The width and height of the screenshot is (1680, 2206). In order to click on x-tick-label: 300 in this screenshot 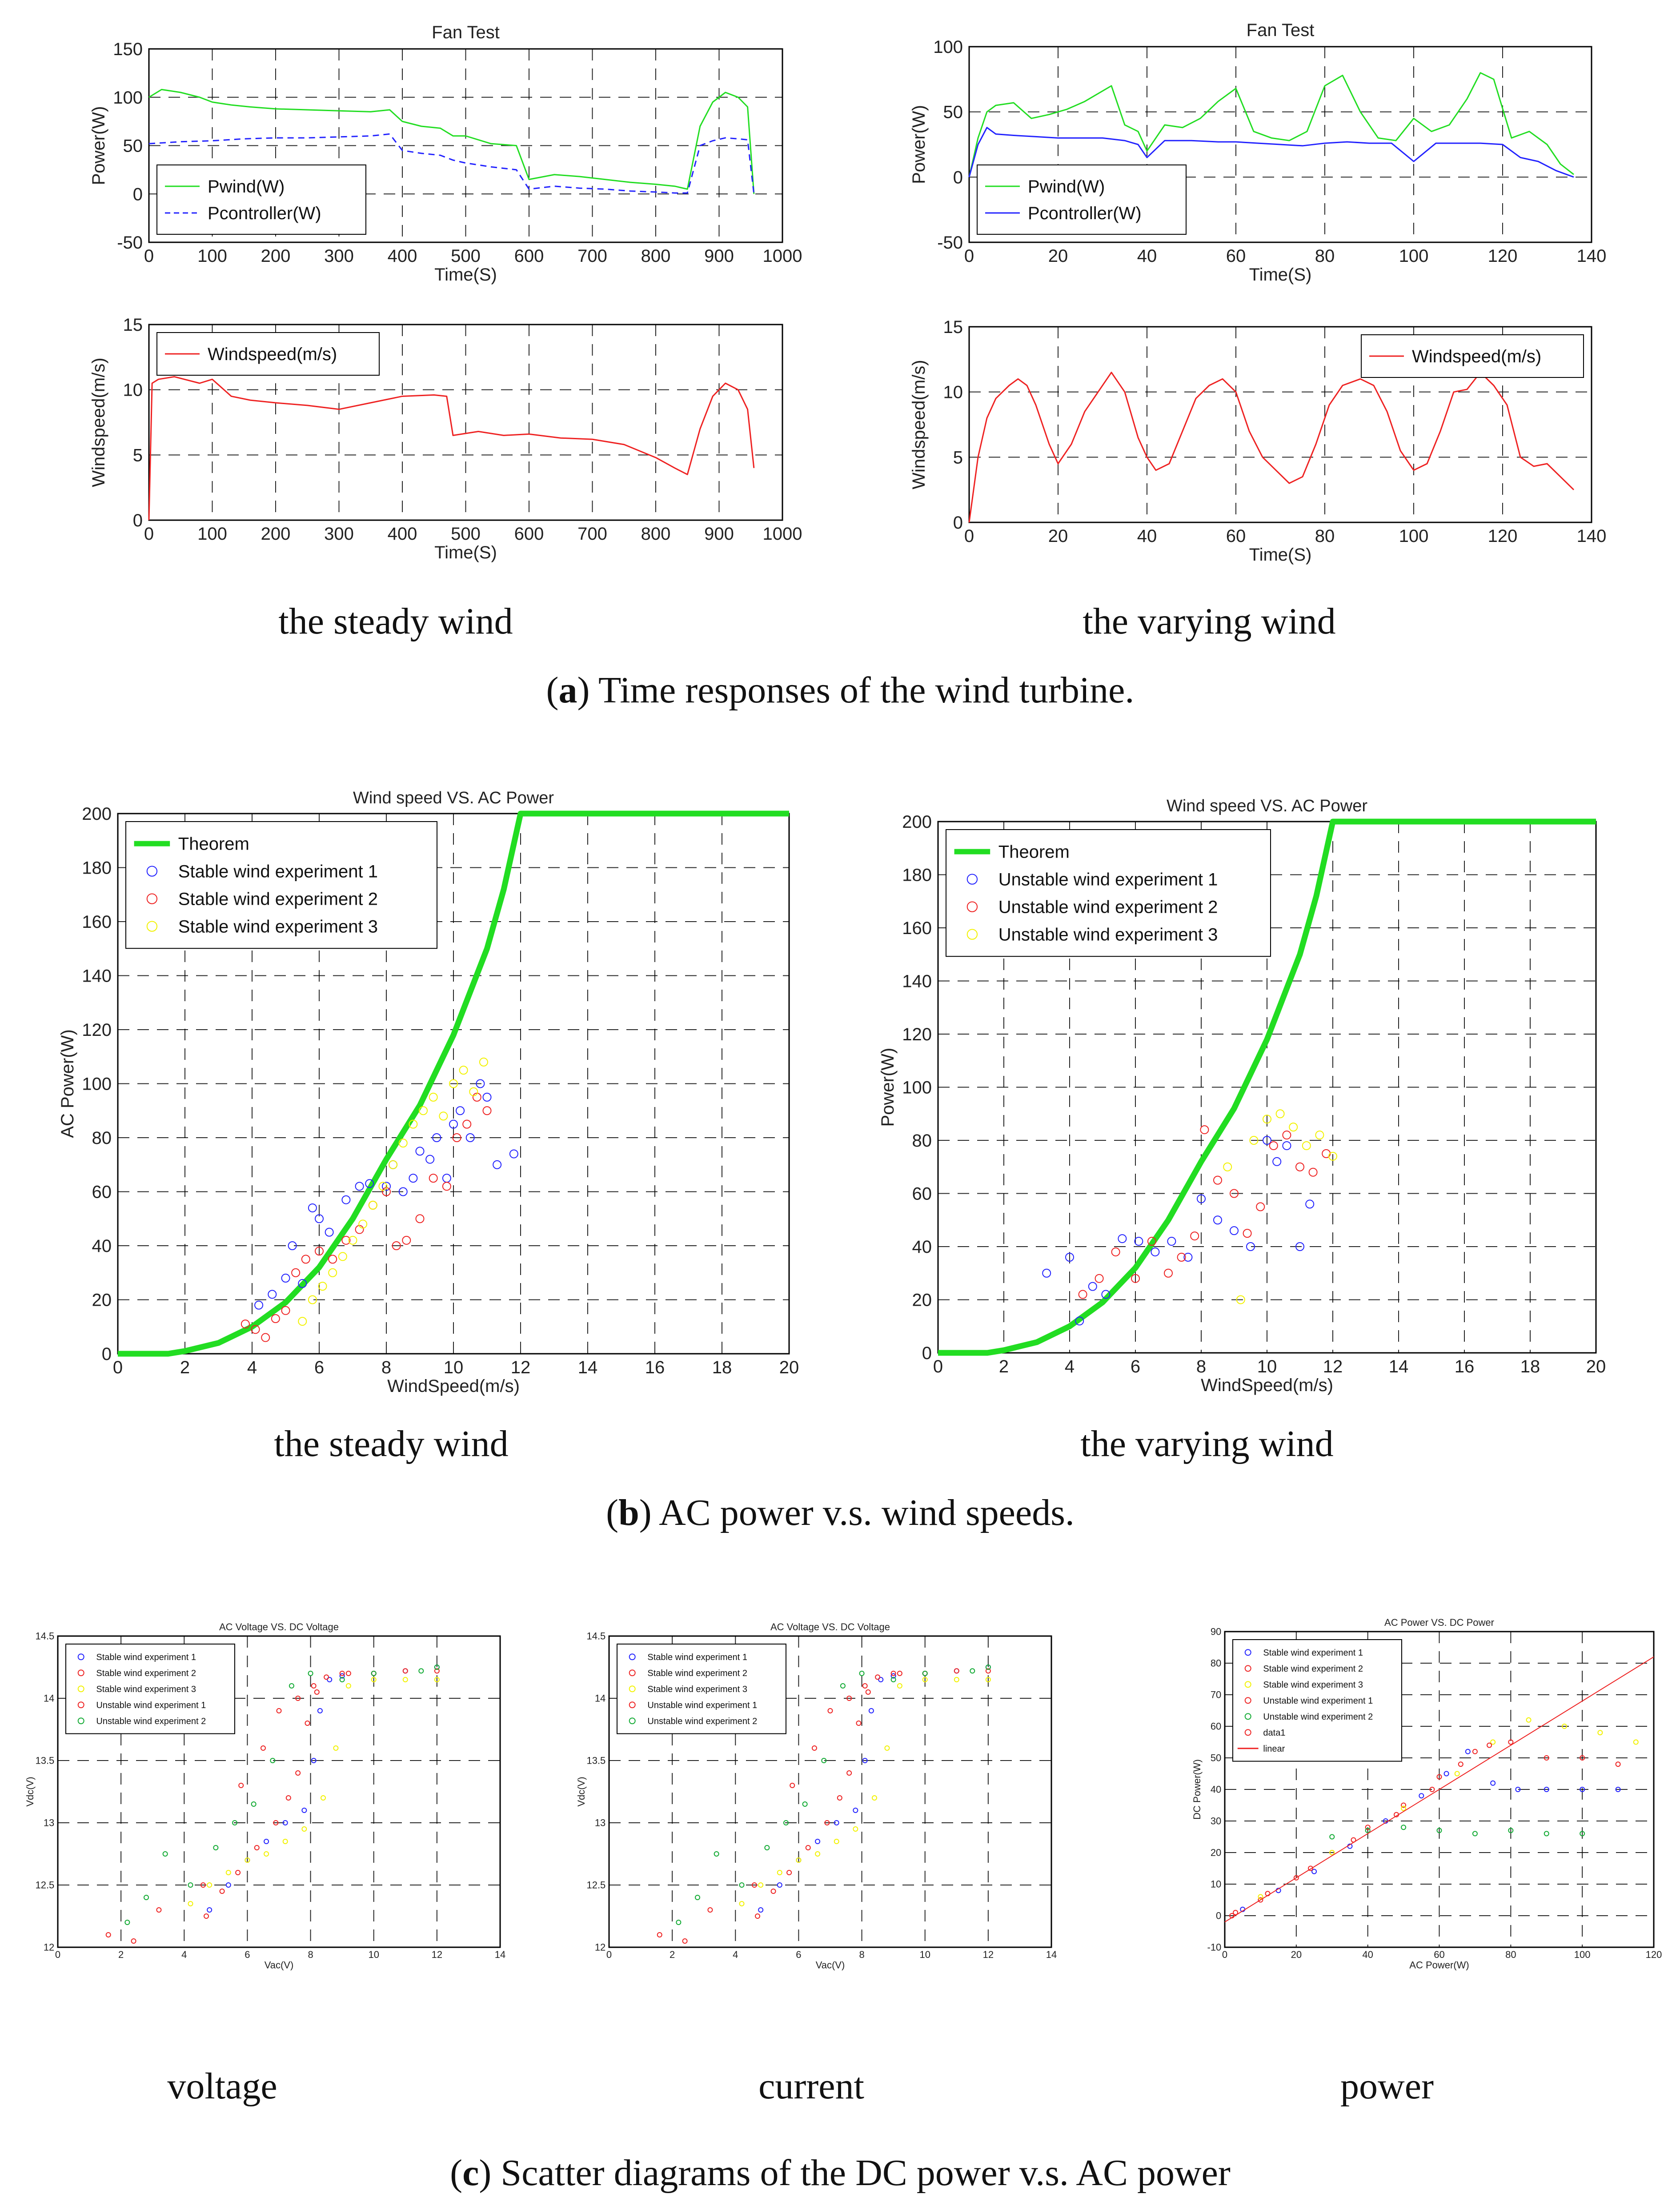, I will do `click(339, 256)`.